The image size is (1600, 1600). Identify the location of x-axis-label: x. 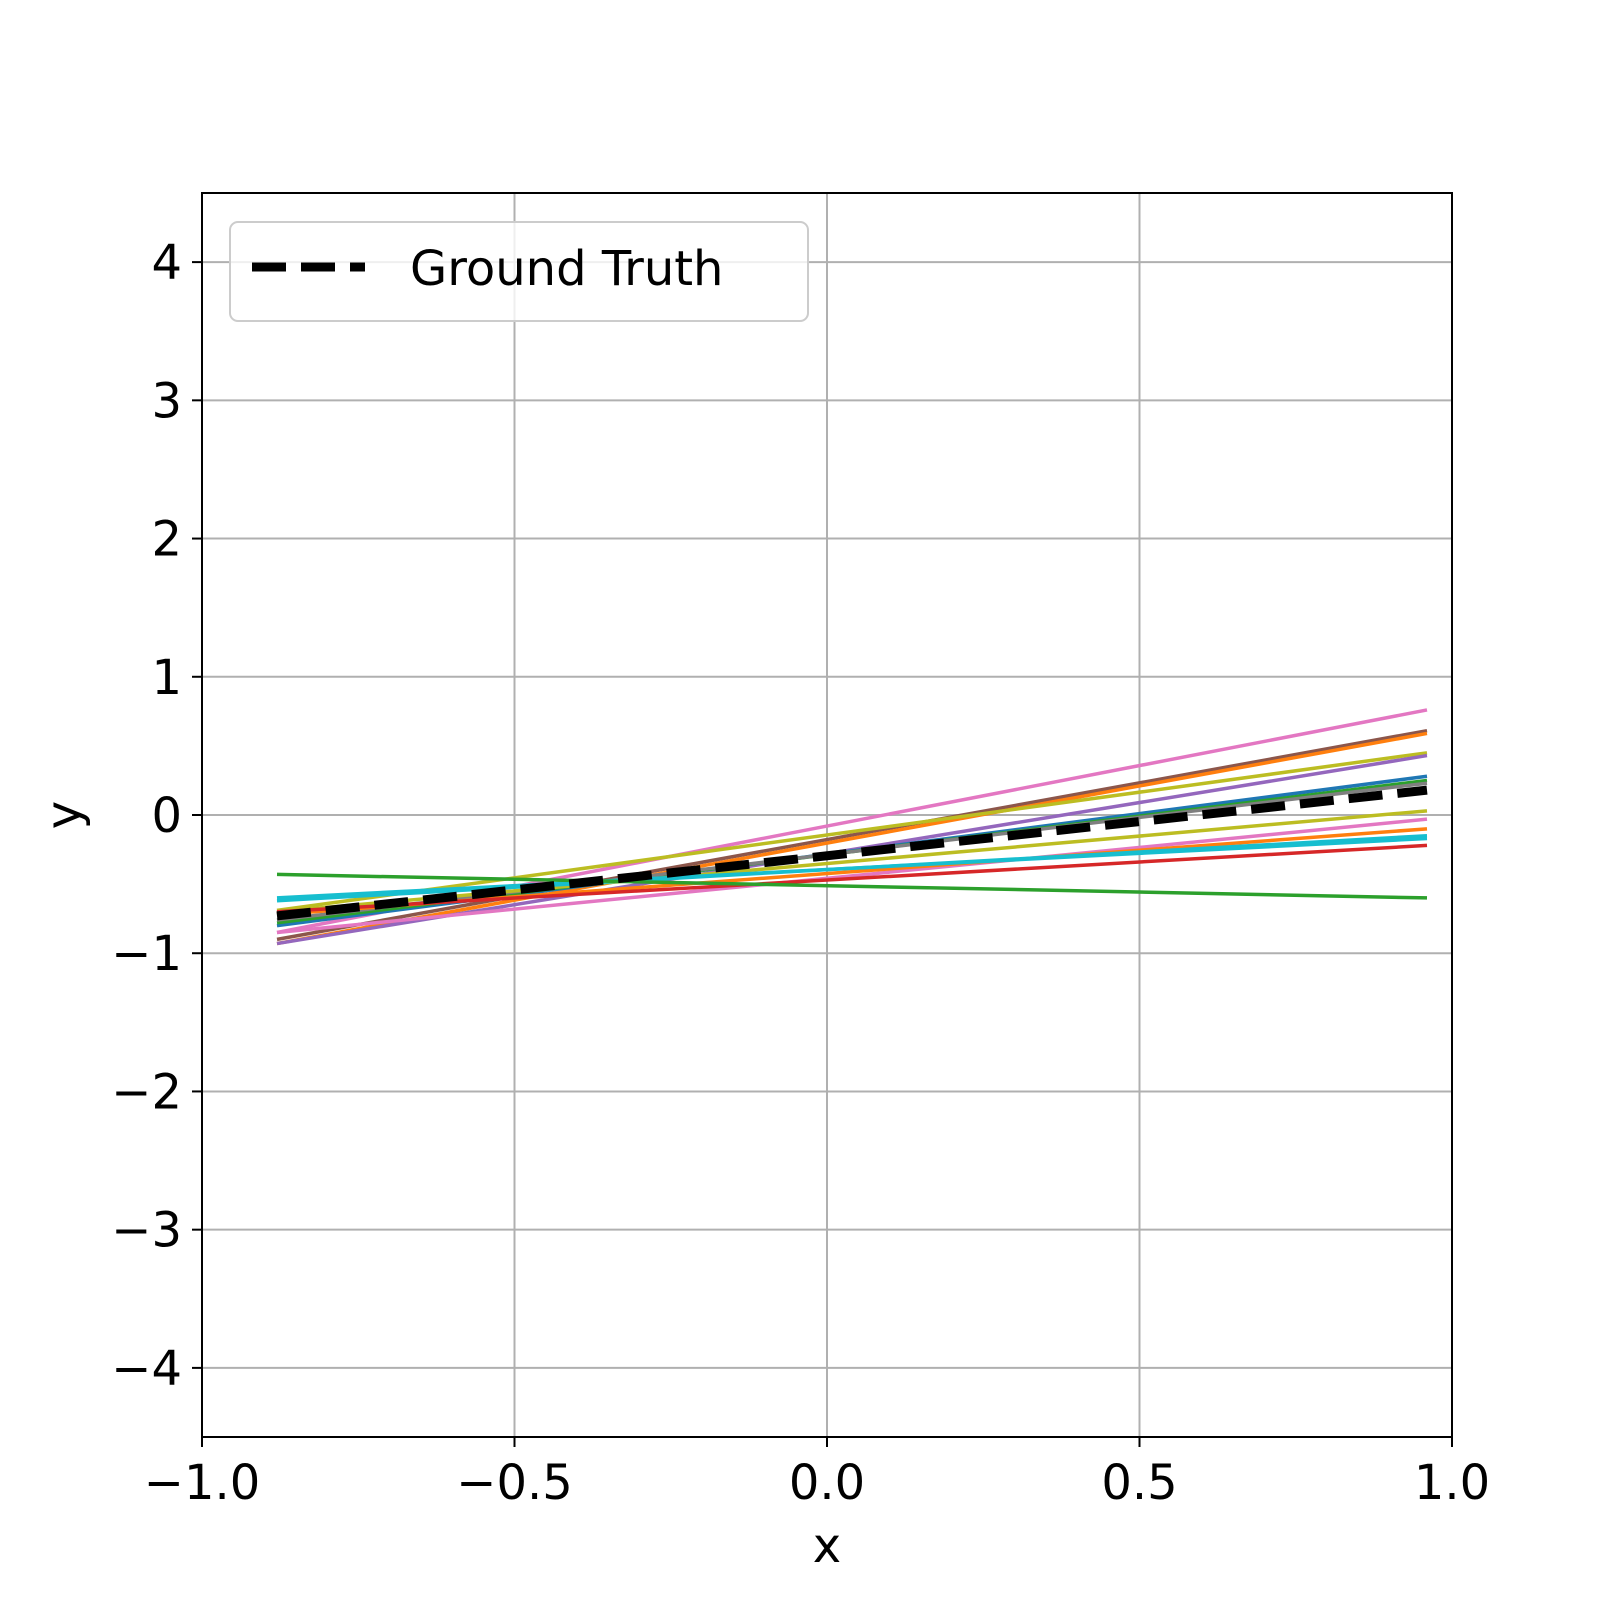
(827, 1546).